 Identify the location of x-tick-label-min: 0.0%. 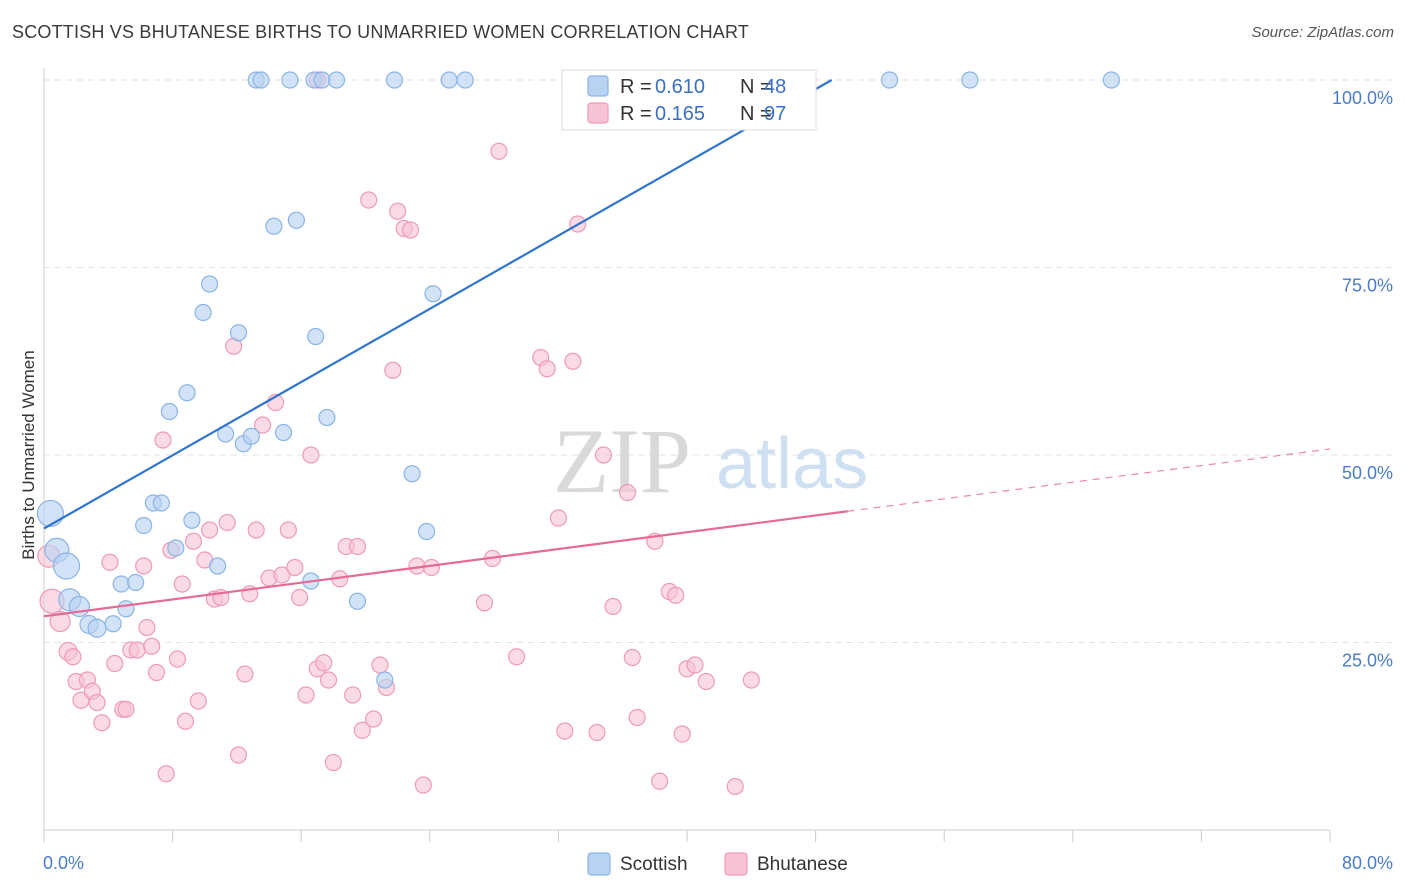
(63, 863).